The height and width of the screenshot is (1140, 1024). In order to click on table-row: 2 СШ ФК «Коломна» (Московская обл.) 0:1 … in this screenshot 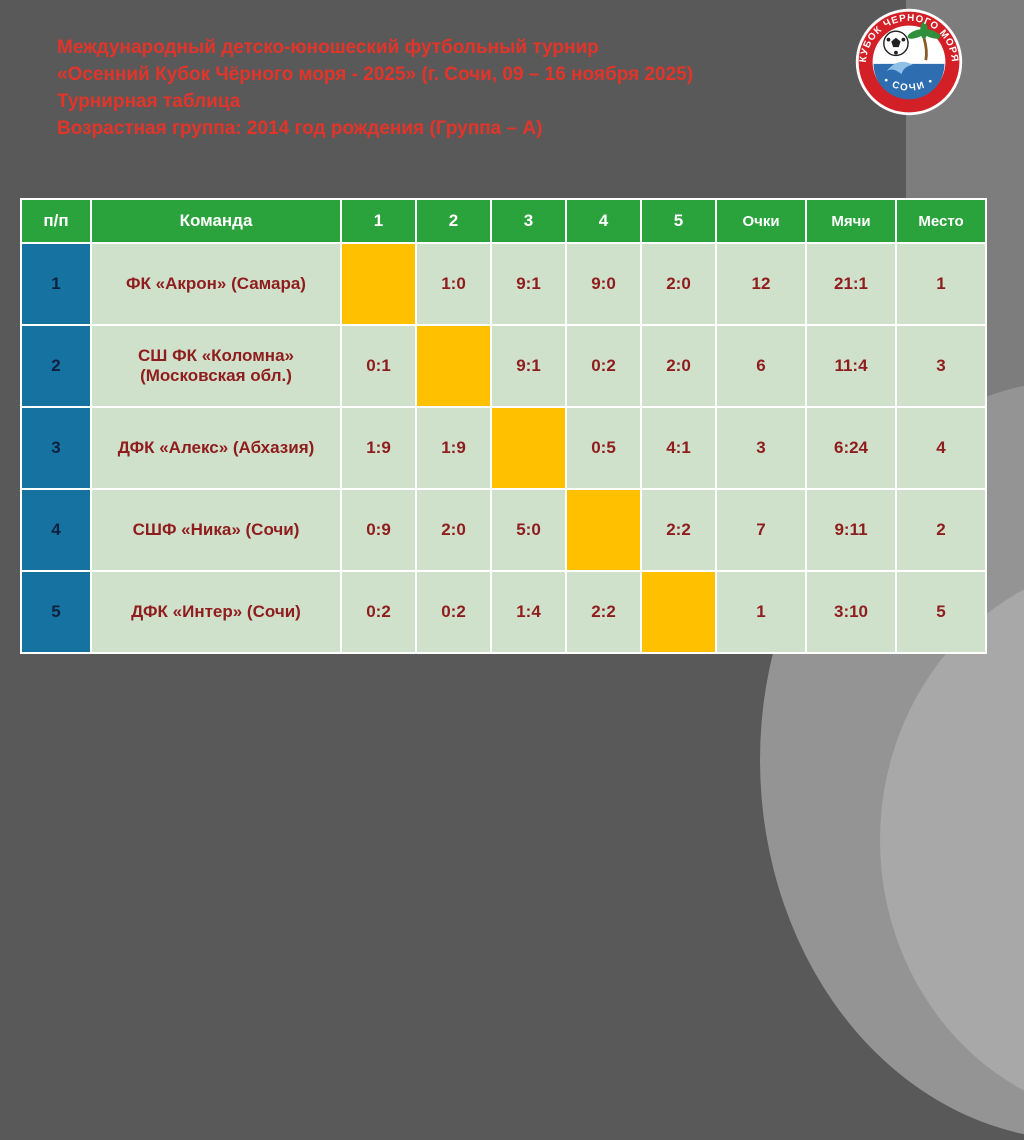, I will do `click(503, 366)`.